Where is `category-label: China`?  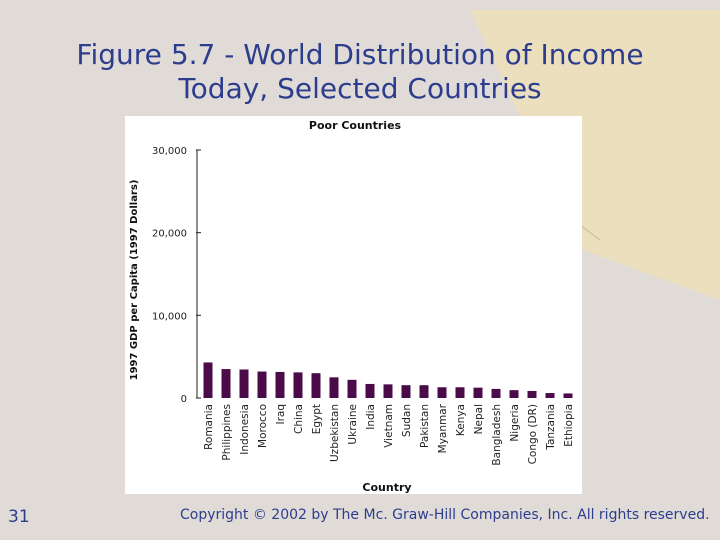 category-label: China is located at coordinates (299, 419).